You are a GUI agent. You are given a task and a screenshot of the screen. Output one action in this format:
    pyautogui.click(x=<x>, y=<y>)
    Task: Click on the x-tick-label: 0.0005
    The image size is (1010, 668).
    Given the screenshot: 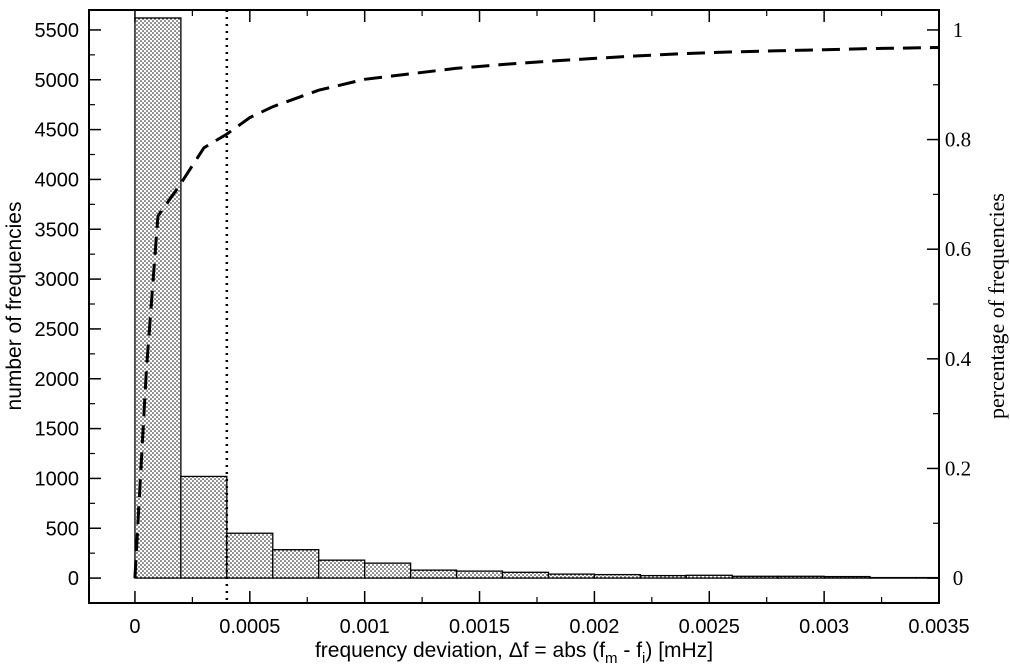 What is the action you would take?
    pyautogui.click(x=249, y=627)
    